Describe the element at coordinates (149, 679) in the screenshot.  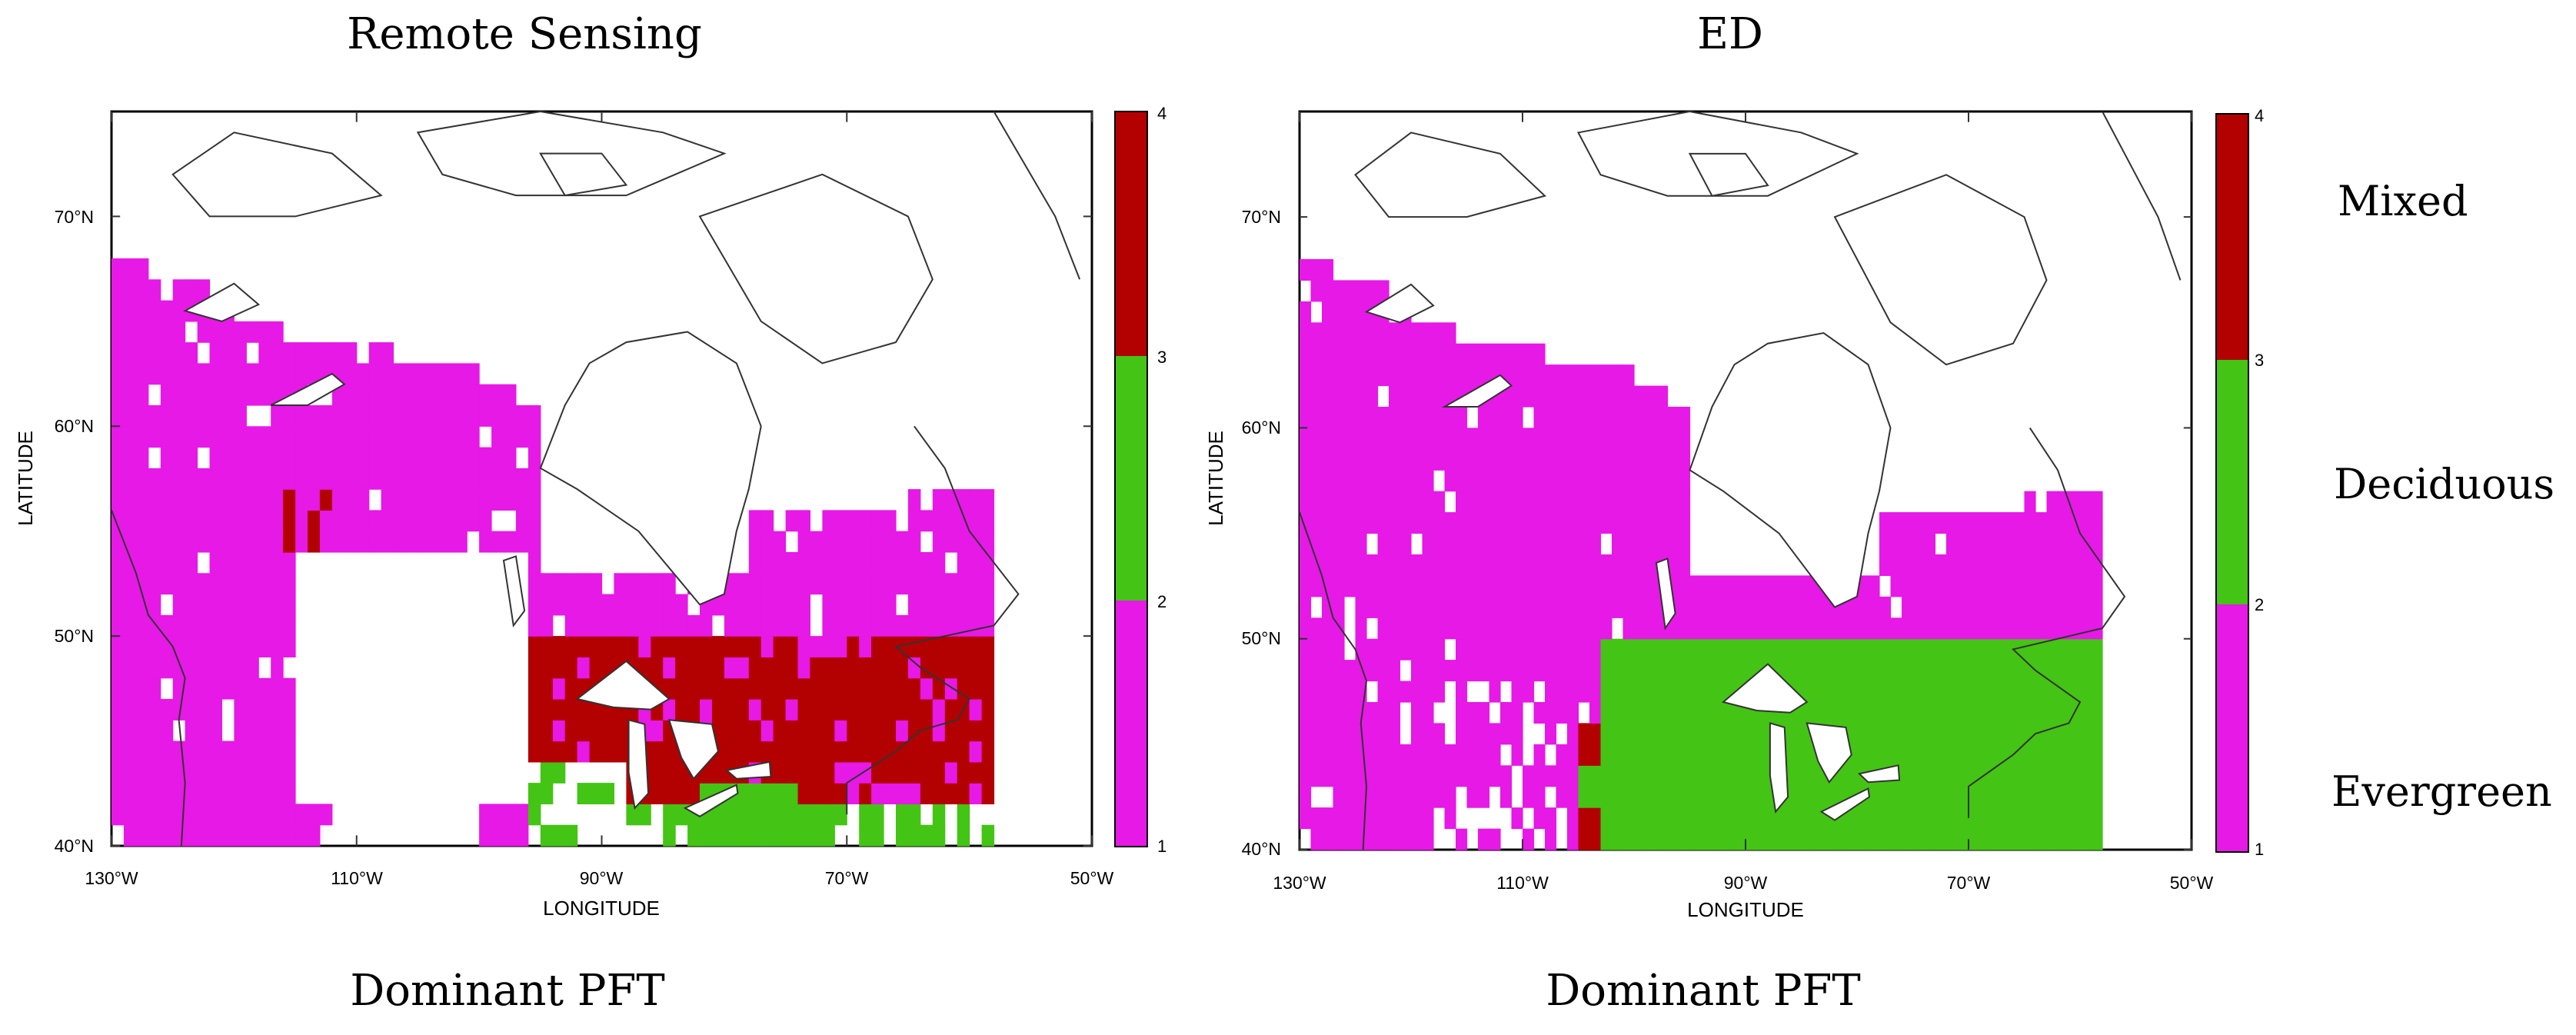
I see `left-pacific-coast` at that location.